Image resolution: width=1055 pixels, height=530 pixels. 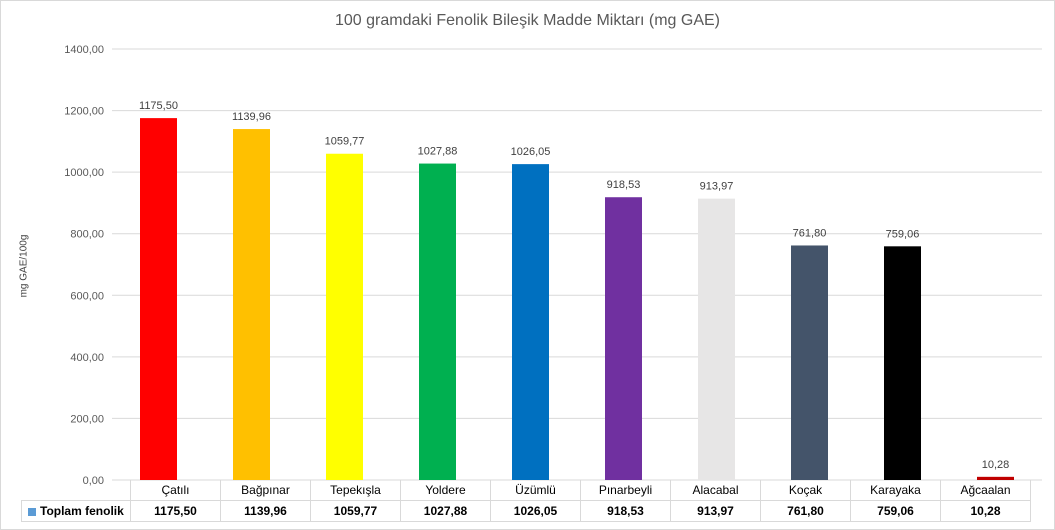 What do you see at coordinates (996, 465) in the screenshot?
I see `data-label: 10,28` at bounding box center [996, 465].